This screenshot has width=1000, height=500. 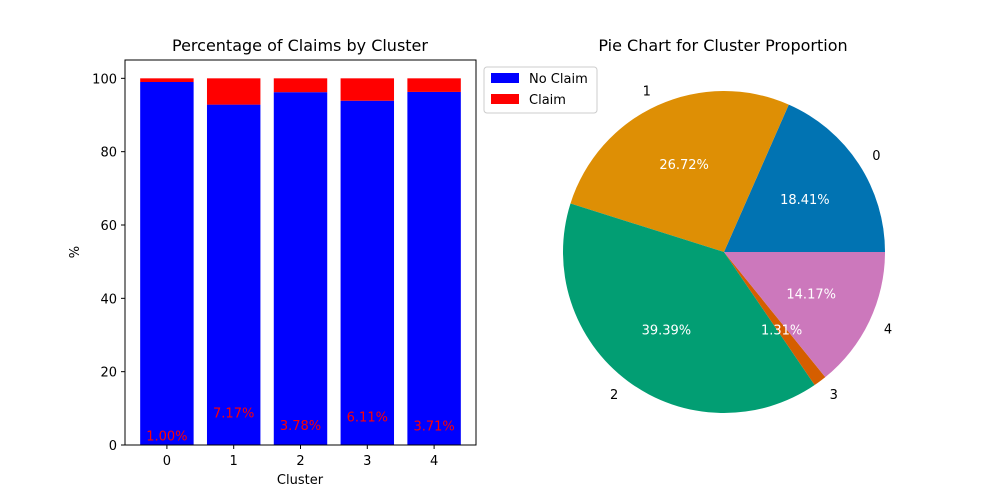 I want to click on y-tick-label: 20, so click(x=108, y=373).